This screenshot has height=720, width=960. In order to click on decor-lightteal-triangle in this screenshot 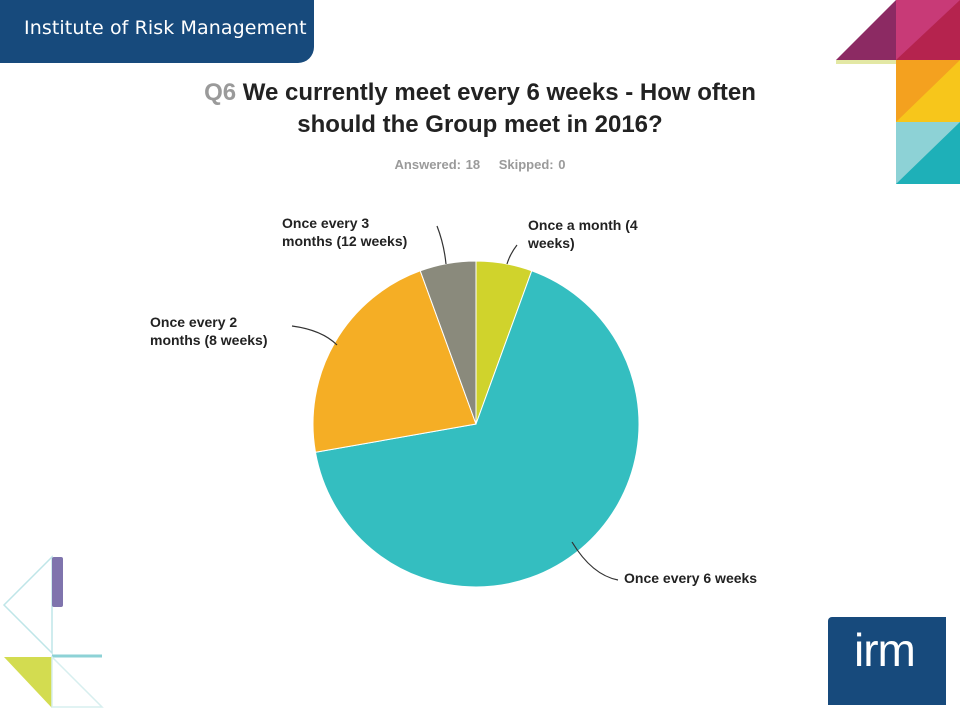, I will do `click(928, 153)`.